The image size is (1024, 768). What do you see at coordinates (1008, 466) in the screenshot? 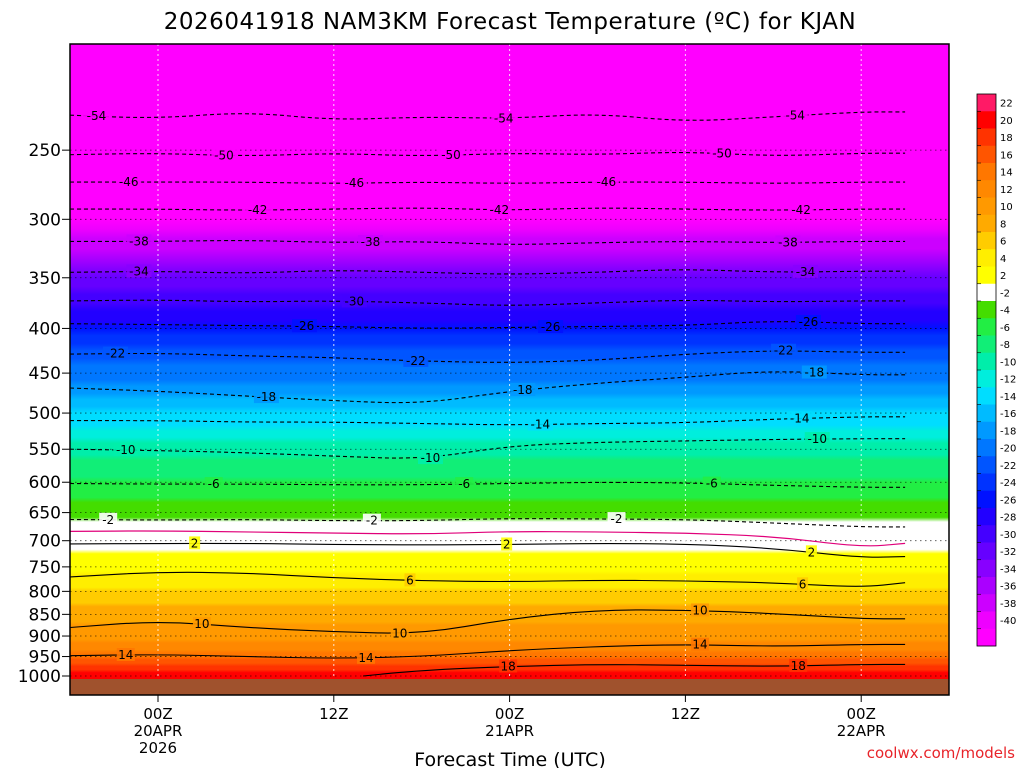
I see `colorbar-label: -22` at bounding box center [1008, 466].